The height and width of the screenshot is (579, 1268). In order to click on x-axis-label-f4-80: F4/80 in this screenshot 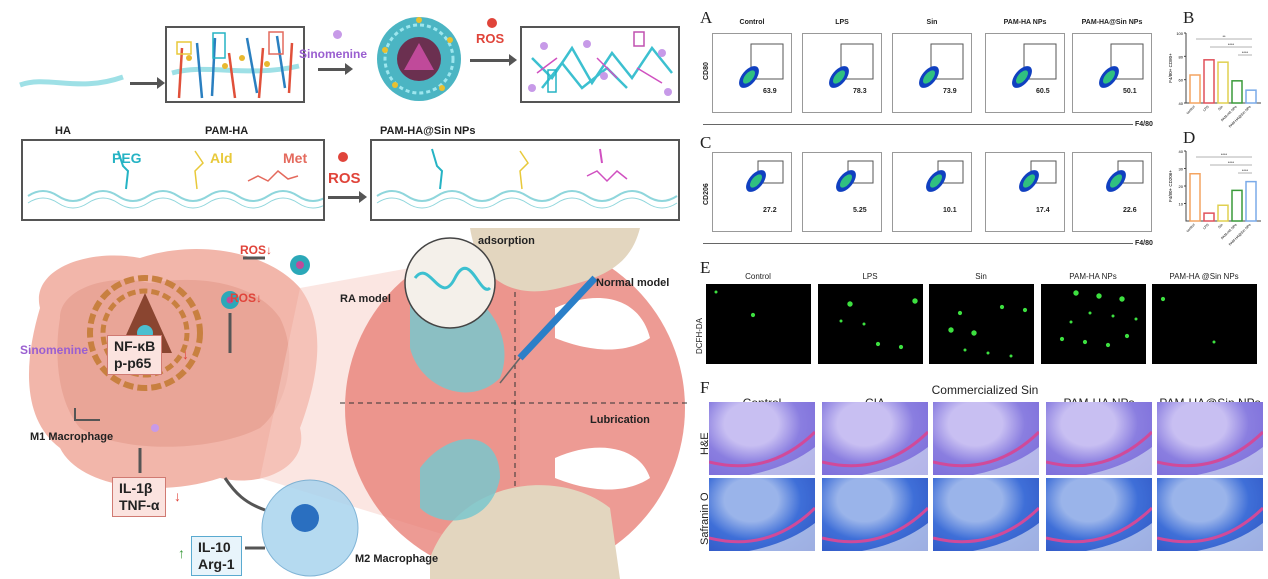, I will do `click(1144, 124)`.